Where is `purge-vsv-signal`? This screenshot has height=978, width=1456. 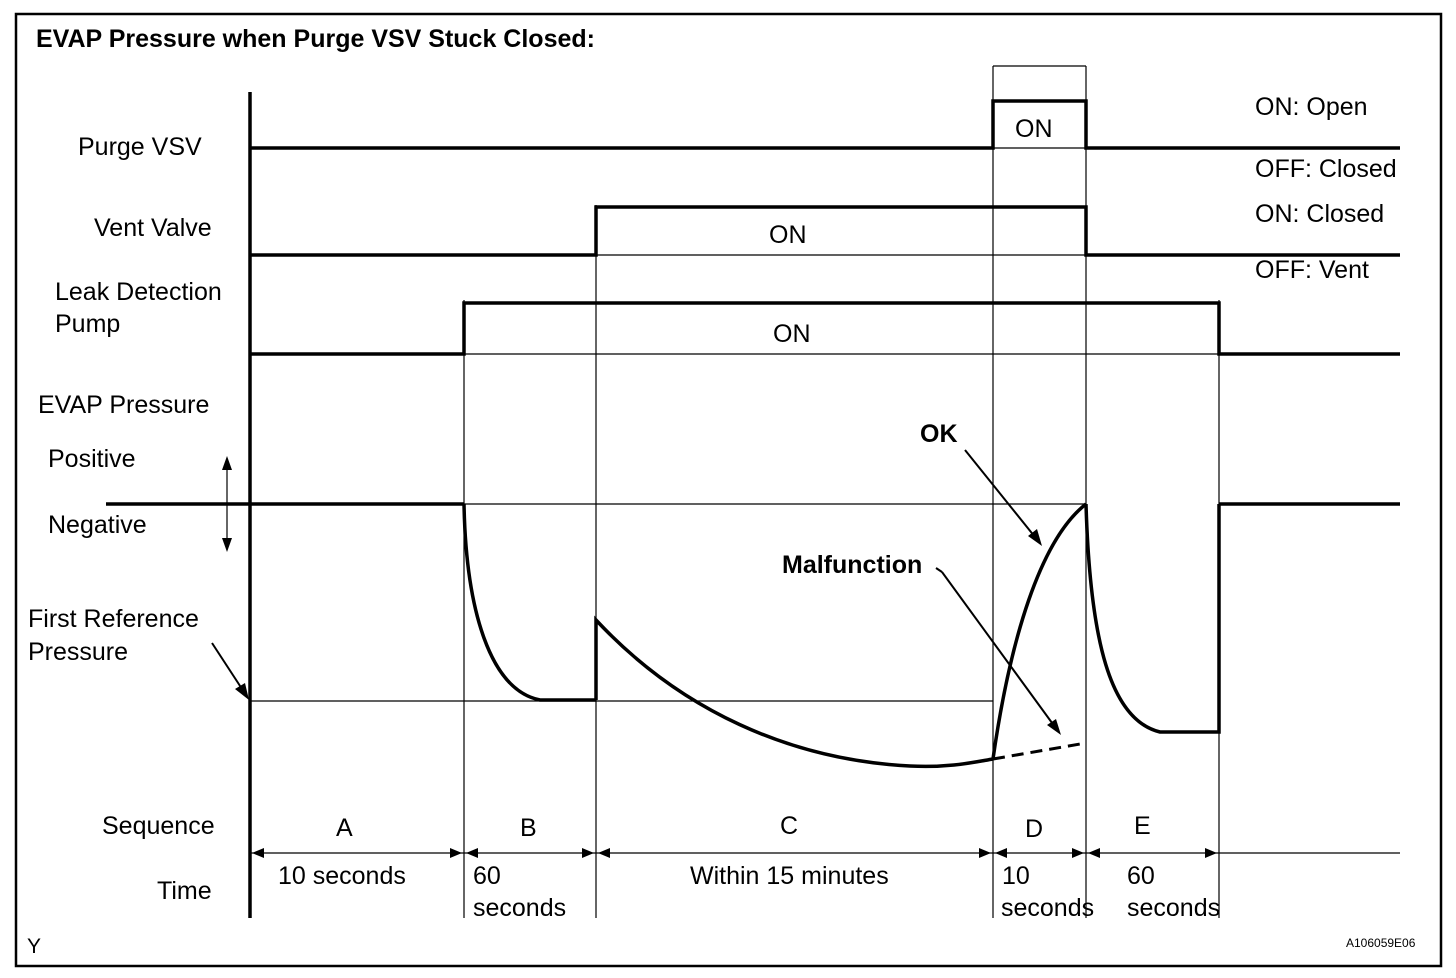
purge-vsv-signal is located at coordinates (825, 124).